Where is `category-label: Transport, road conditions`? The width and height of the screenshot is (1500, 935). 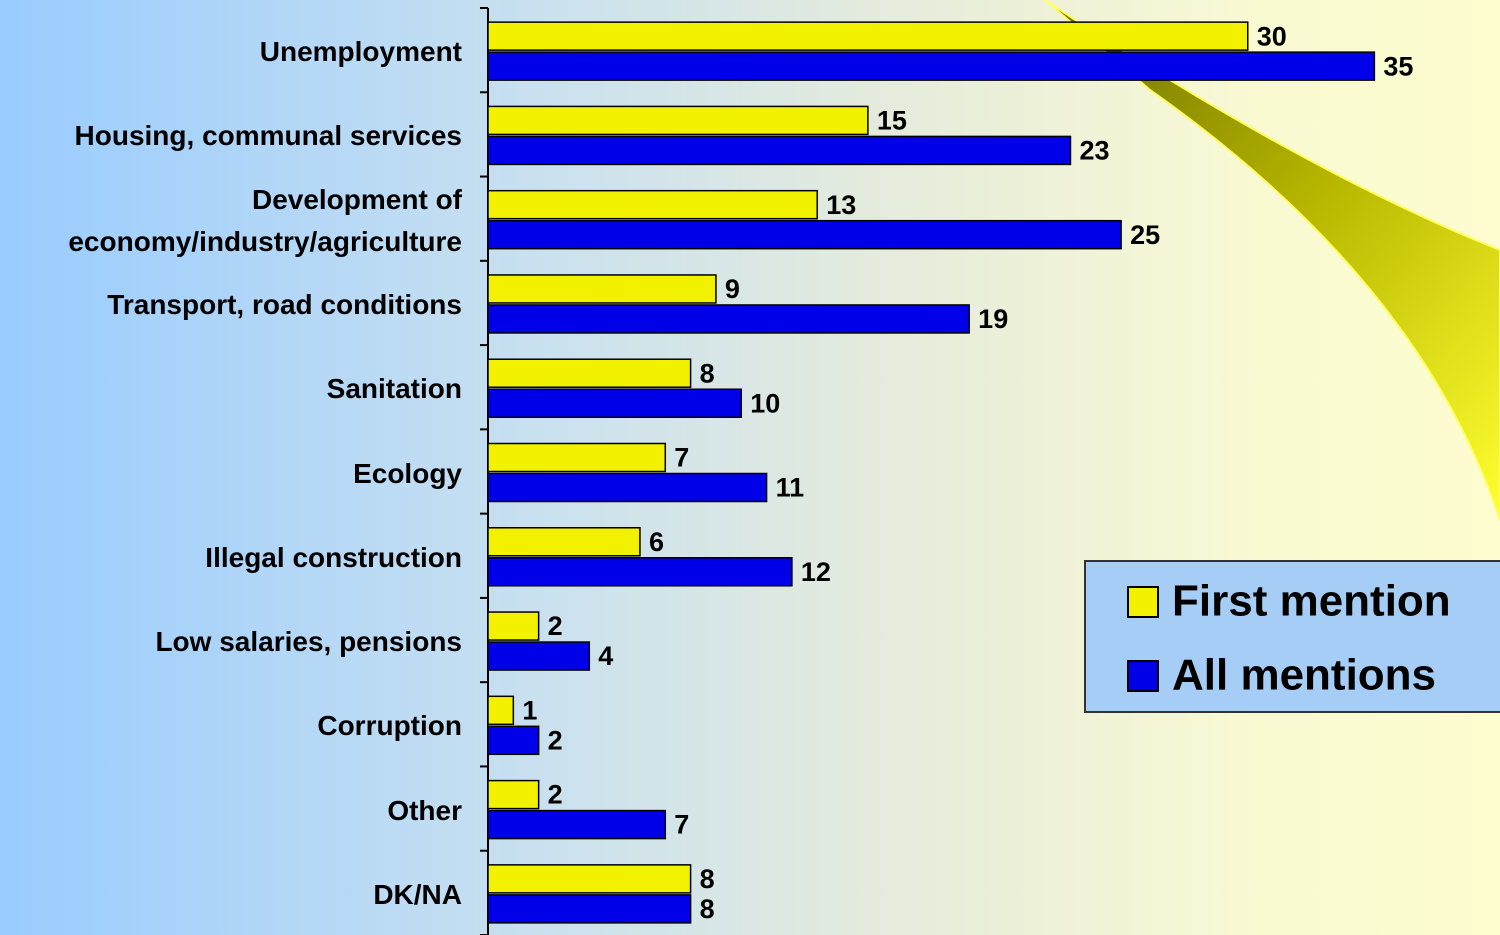
category-label: Transport, road conditions is located at coordinates (284, 304).